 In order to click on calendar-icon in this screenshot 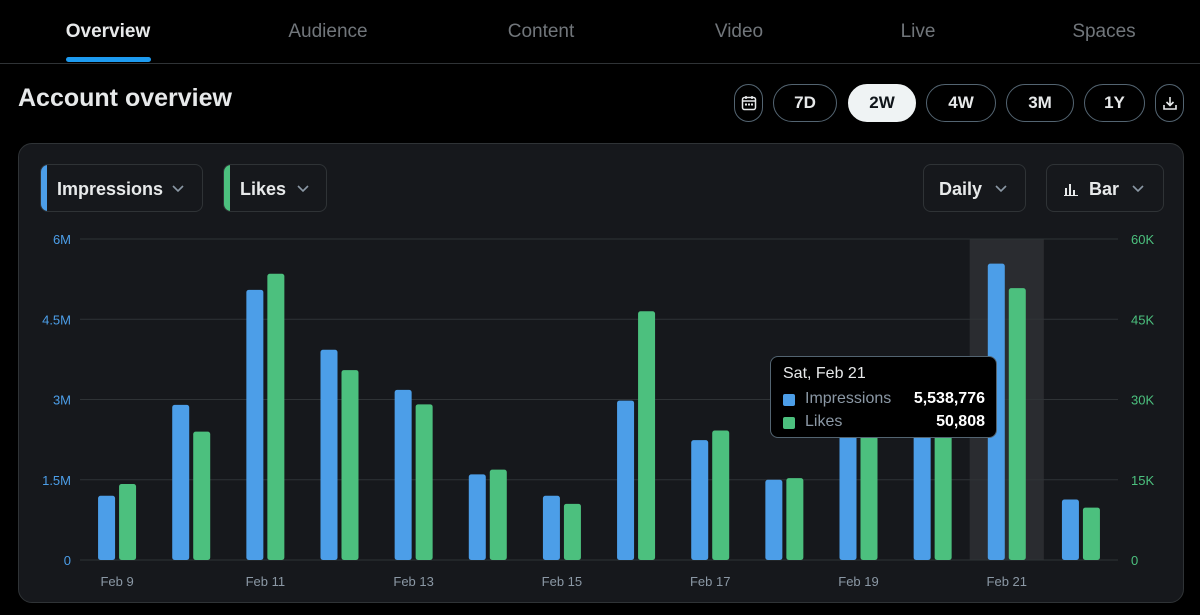, I will do `click(748, 103)`.